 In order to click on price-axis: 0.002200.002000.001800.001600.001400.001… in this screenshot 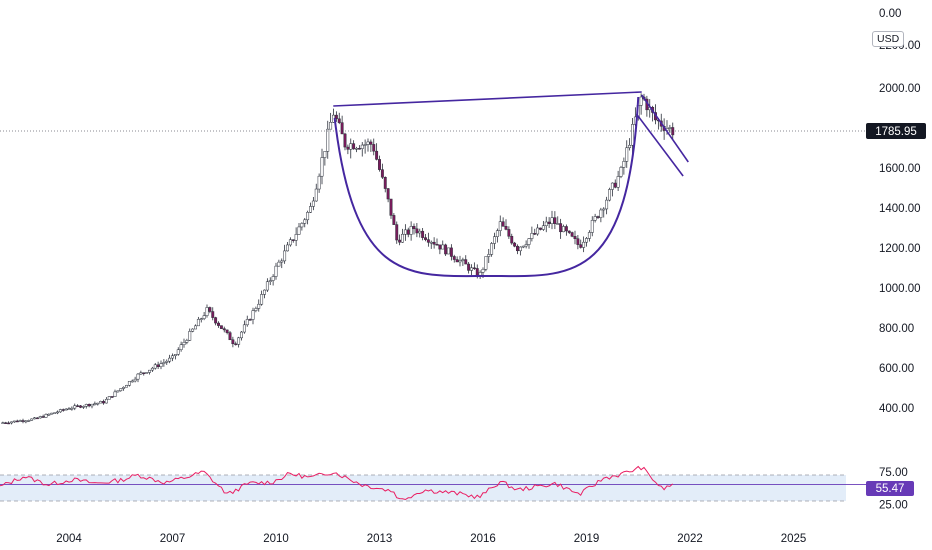, I will do `click(900, 211)`.